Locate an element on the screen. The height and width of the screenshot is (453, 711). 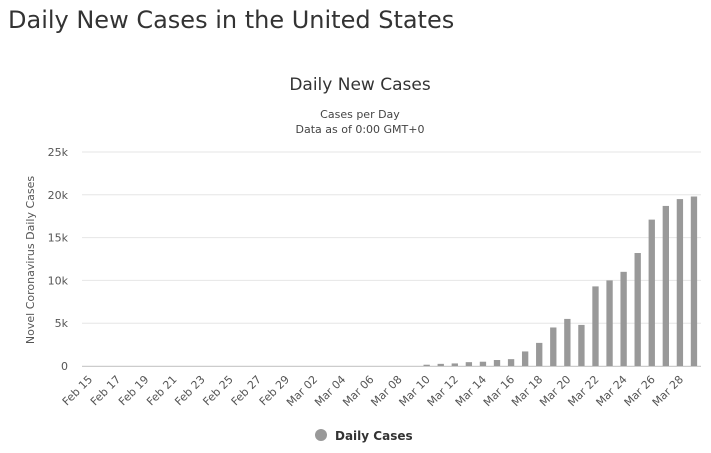
x-tick-label: Feb 19 is located at coordinates (133, 390).